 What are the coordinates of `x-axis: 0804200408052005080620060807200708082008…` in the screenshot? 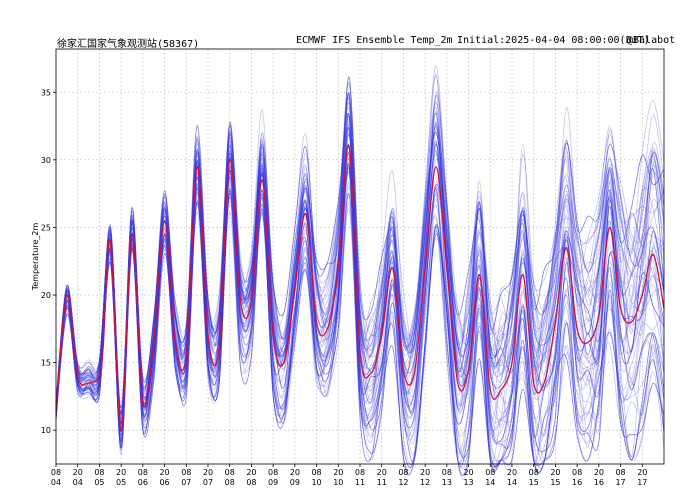 It's located at (349, 475).